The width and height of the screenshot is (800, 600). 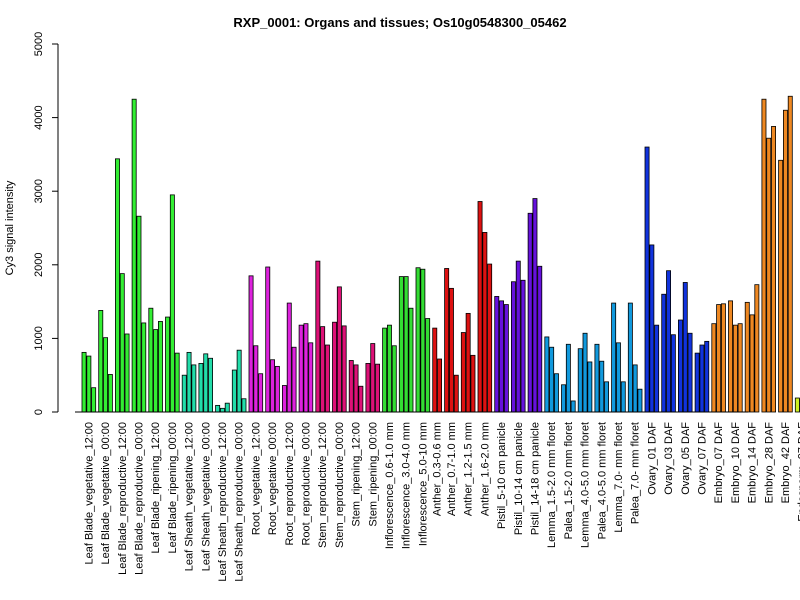 What do you see at coordinates (39, 412) in the screenshot?
I see `y-tick-label: 0` at bounding box center [39, 412].